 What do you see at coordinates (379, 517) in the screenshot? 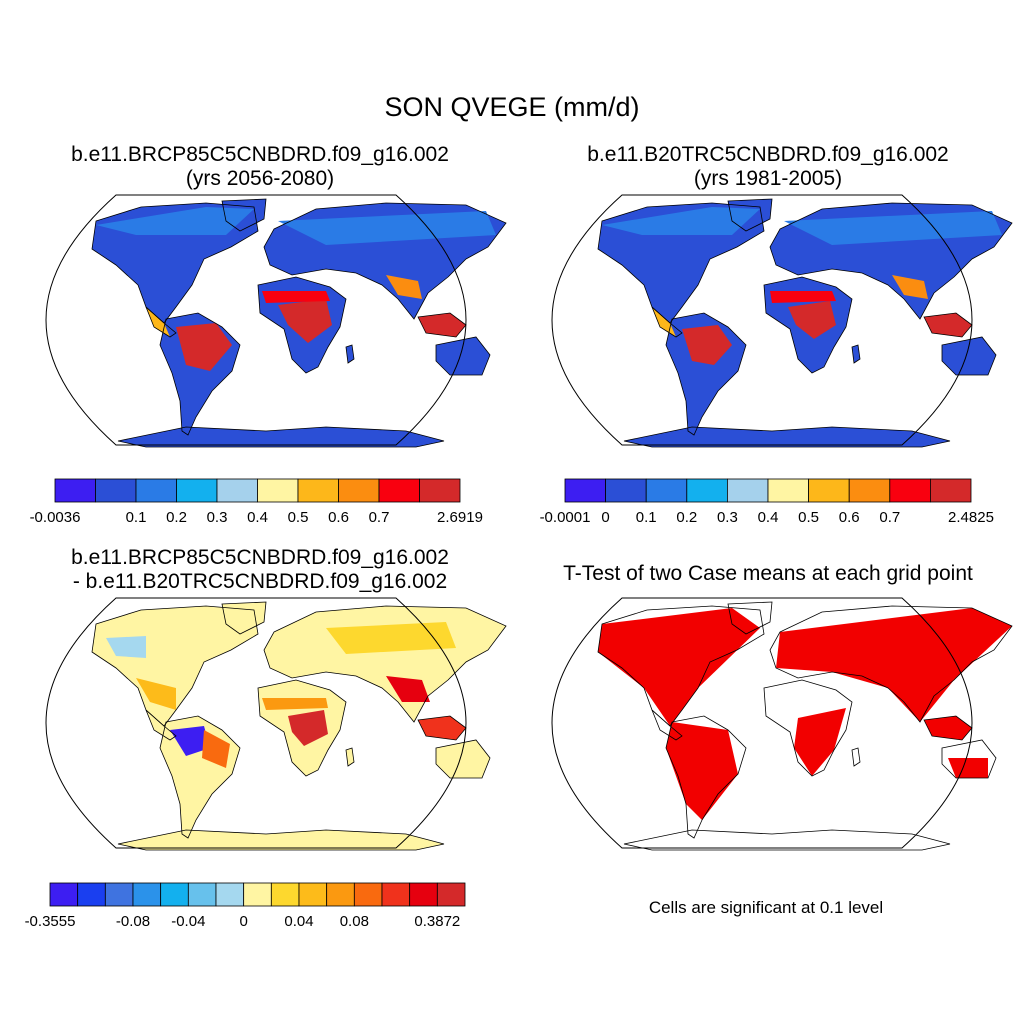
I see `colorbar-1-label-8: 0.7` at bounding box center [379, 517].